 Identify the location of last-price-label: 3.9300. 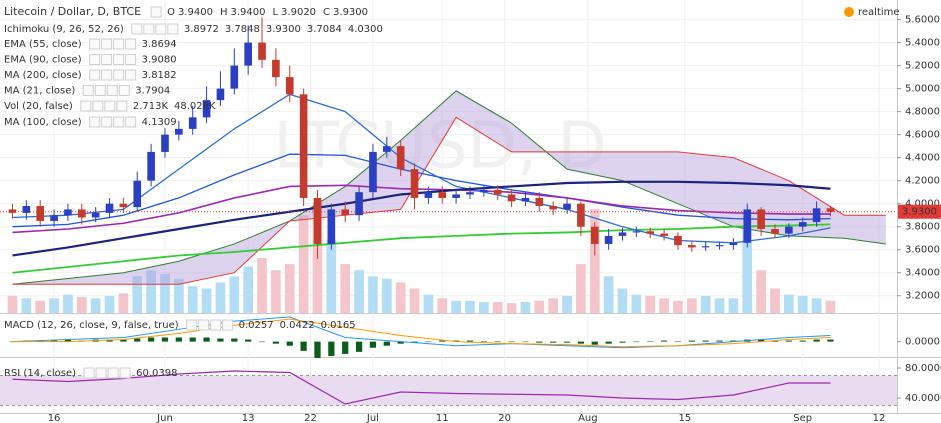
(919, 212).